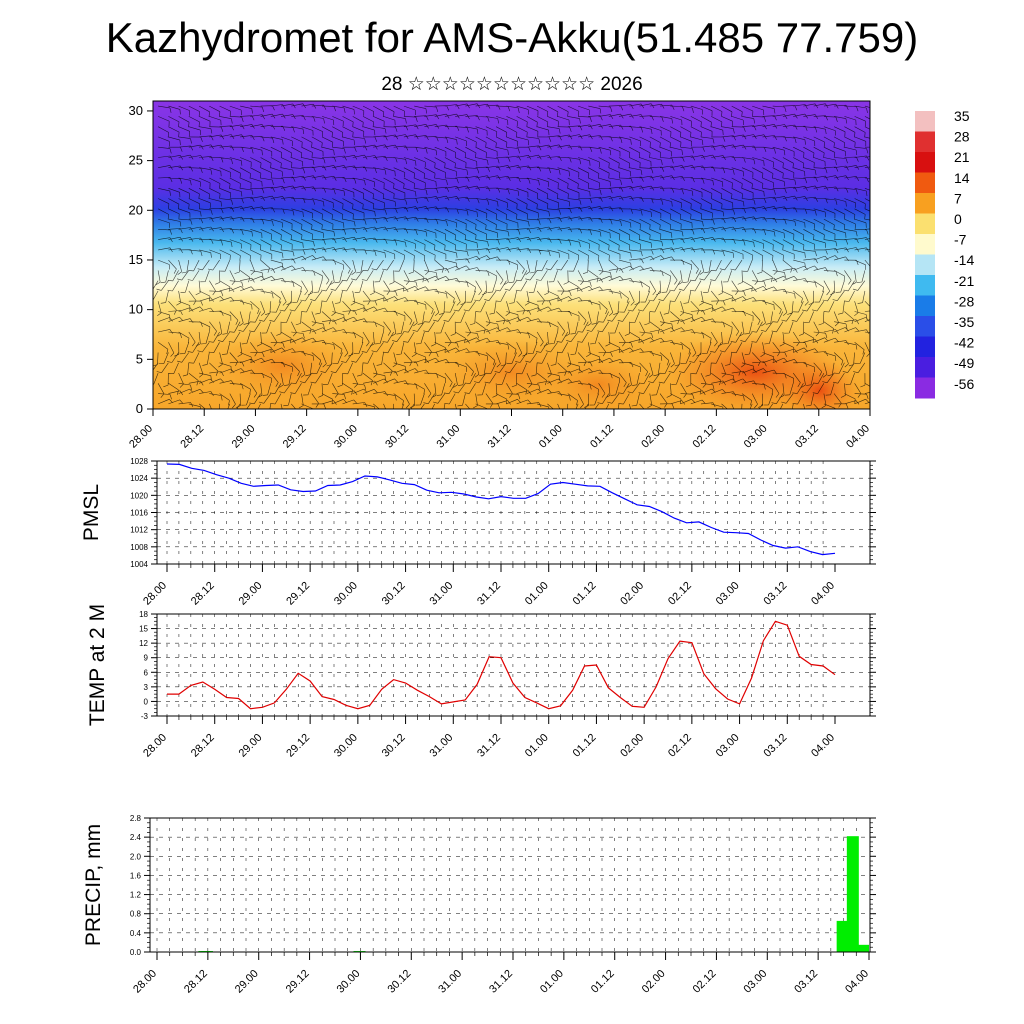 The height and width of the screenshot is (1024, 1024). Describe the element at coordinates (500, 437) in the screenshot. I see `x-tick-label: 31.12` at that location.